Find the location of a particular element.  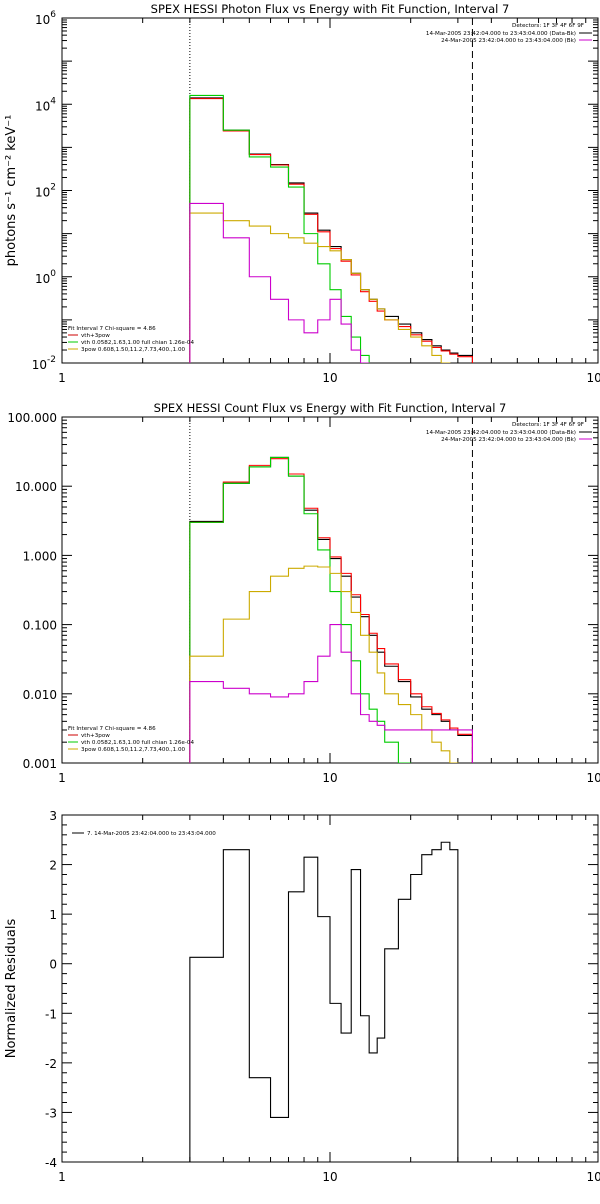

panel3-ylabel: Normalized Residuals is located at coordinates (11, 989).